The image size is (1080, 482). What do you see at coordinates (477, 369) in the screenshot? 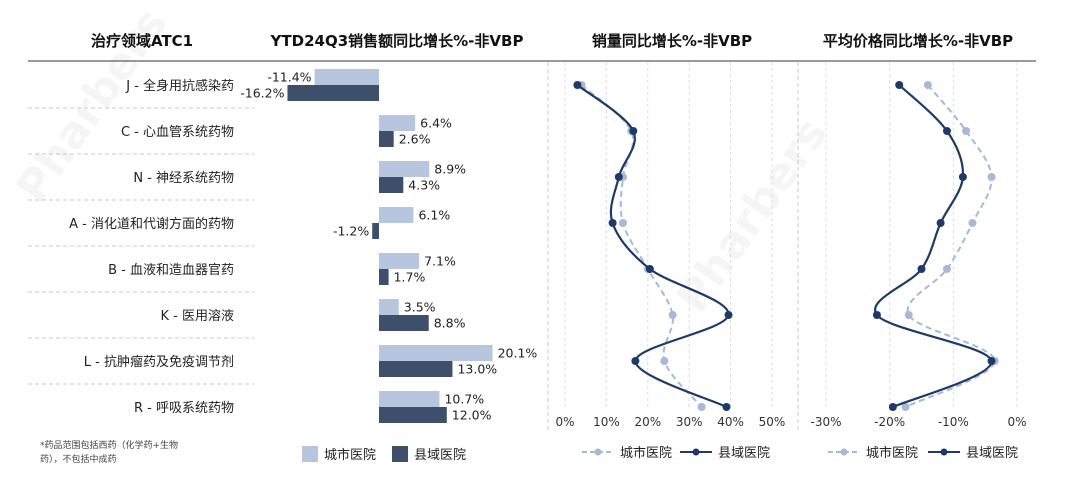
I see `data-label: 13.0%` at bounding box center [477, 369].